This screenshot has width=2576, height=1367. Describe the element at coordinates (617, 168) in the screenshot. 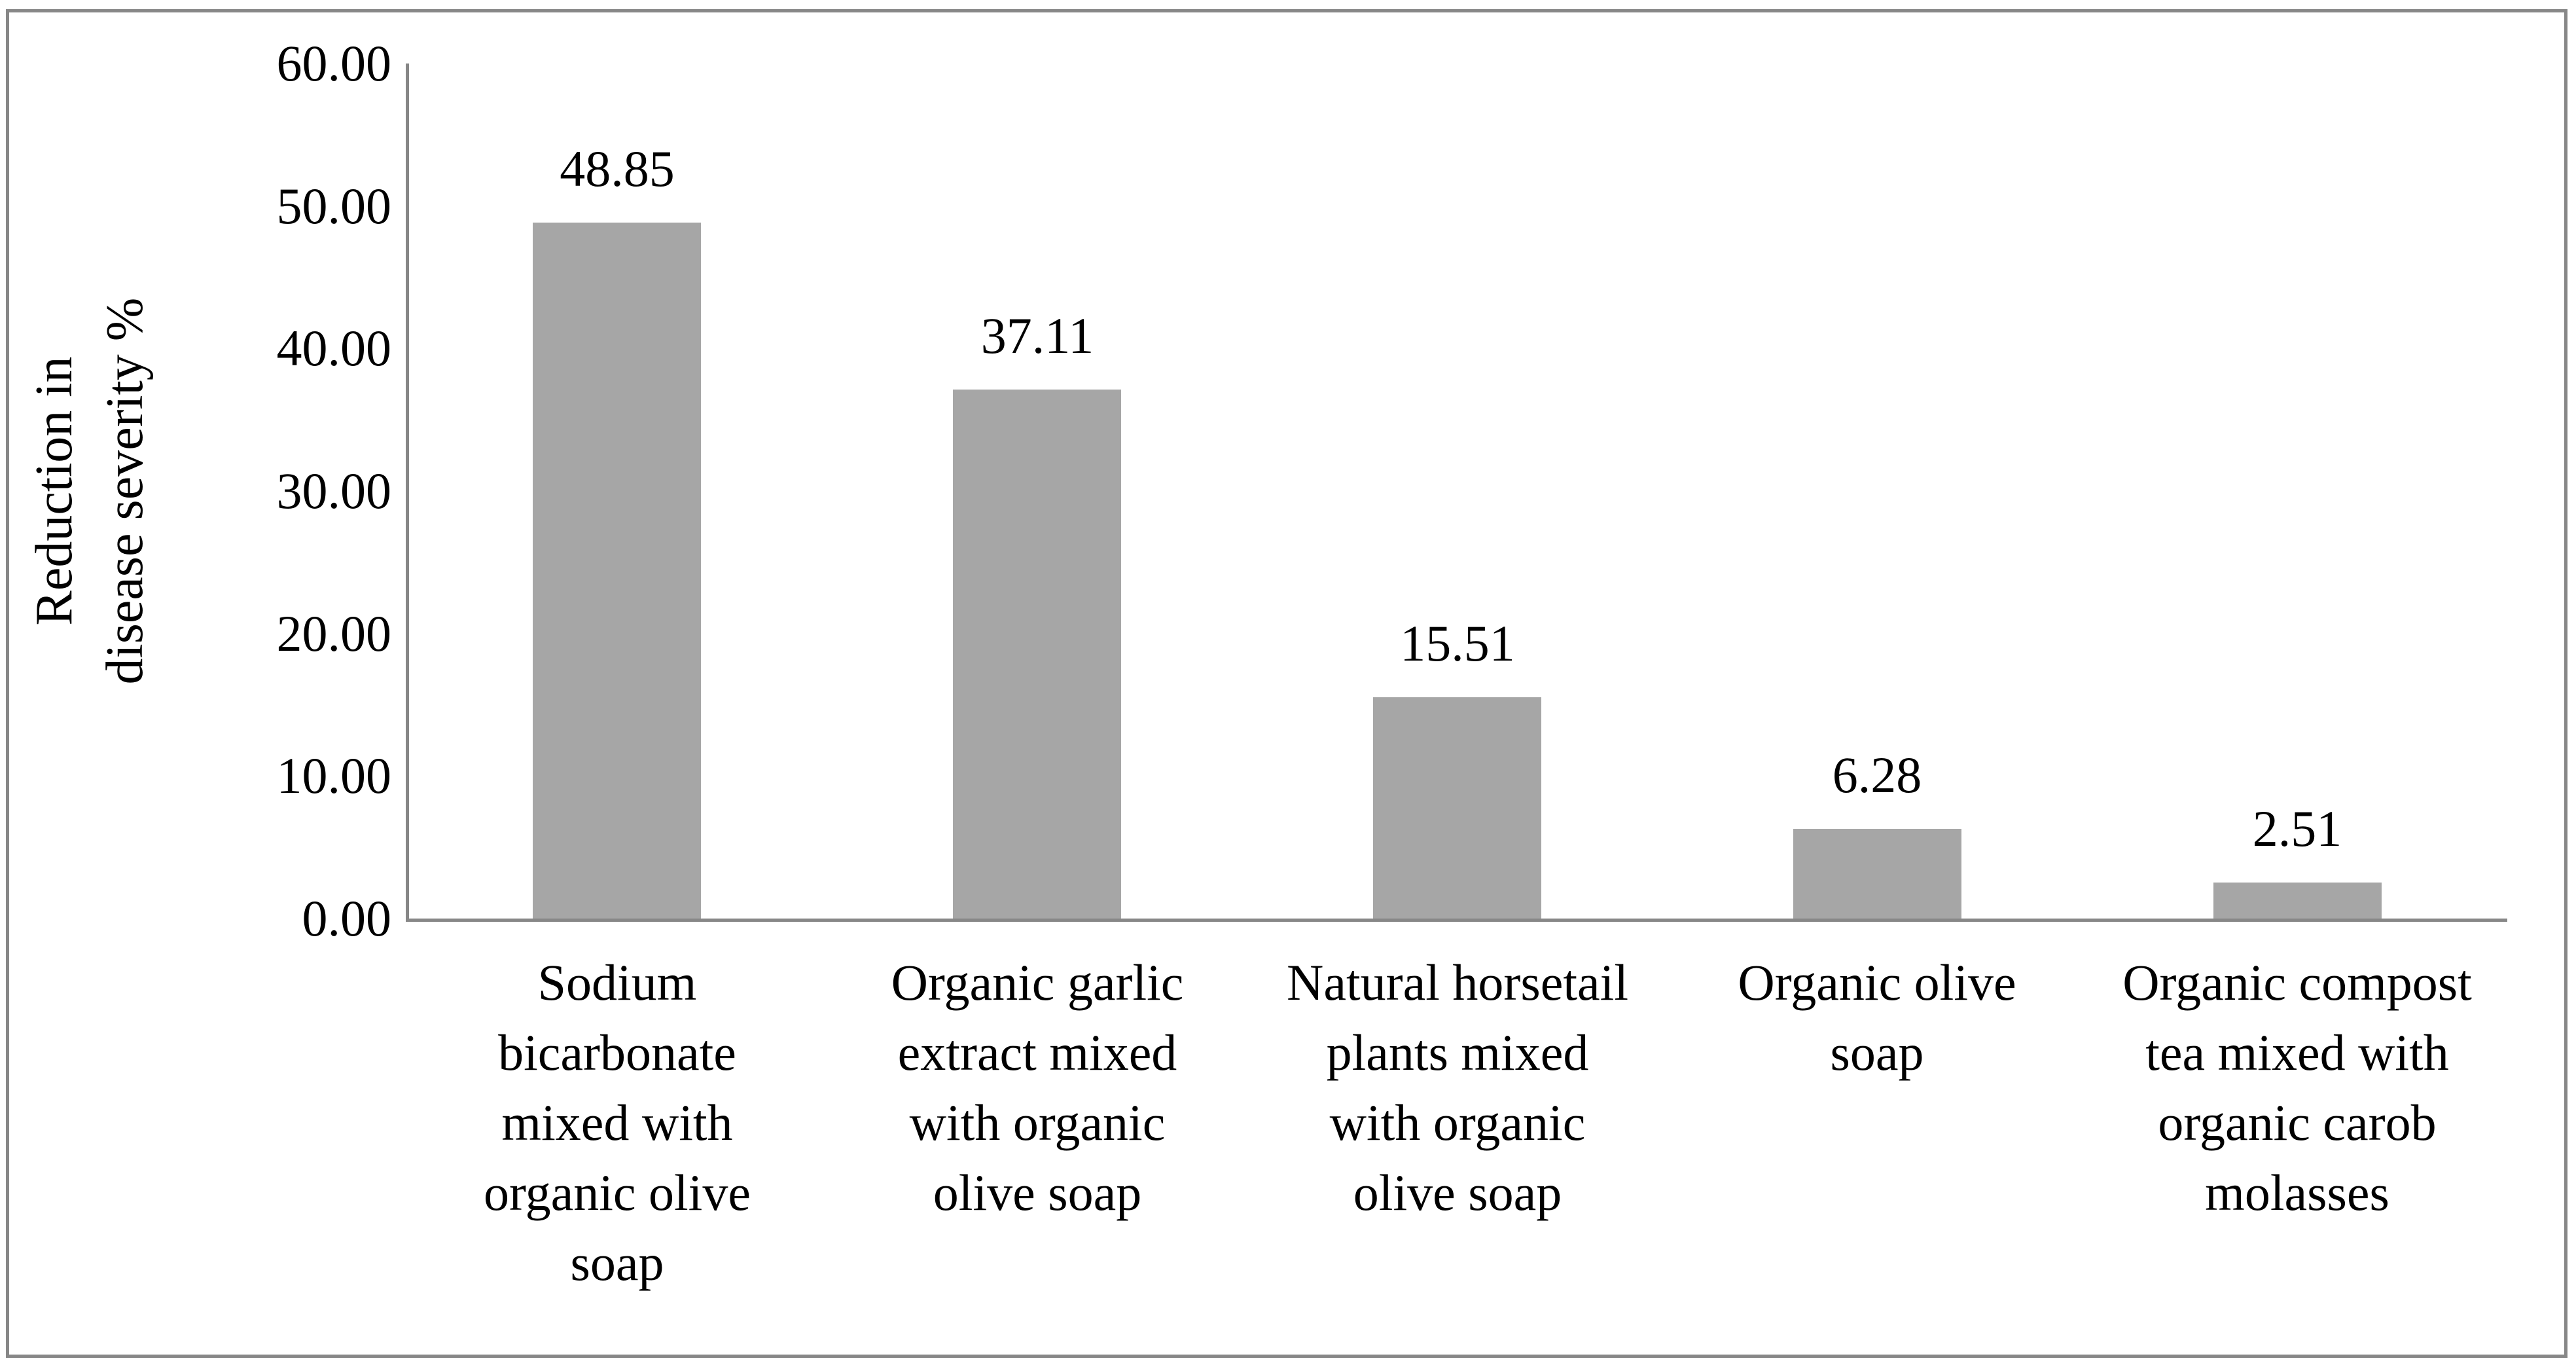

I see `bar-value-label: 48.85` at that location.